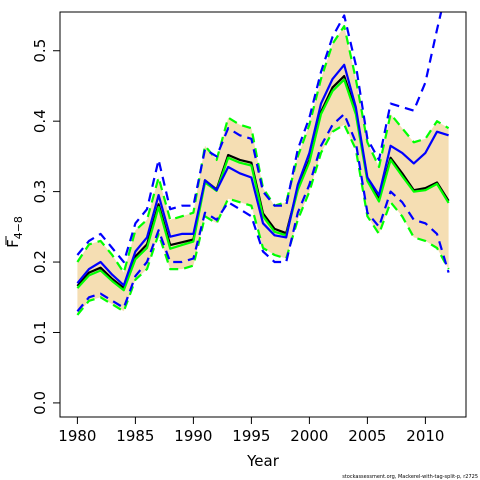 This screenshot has height=480, width=480. Describe the element at coordinates (425, 436) in the screenshot. I see `x-tick-label: 2010` at that location.